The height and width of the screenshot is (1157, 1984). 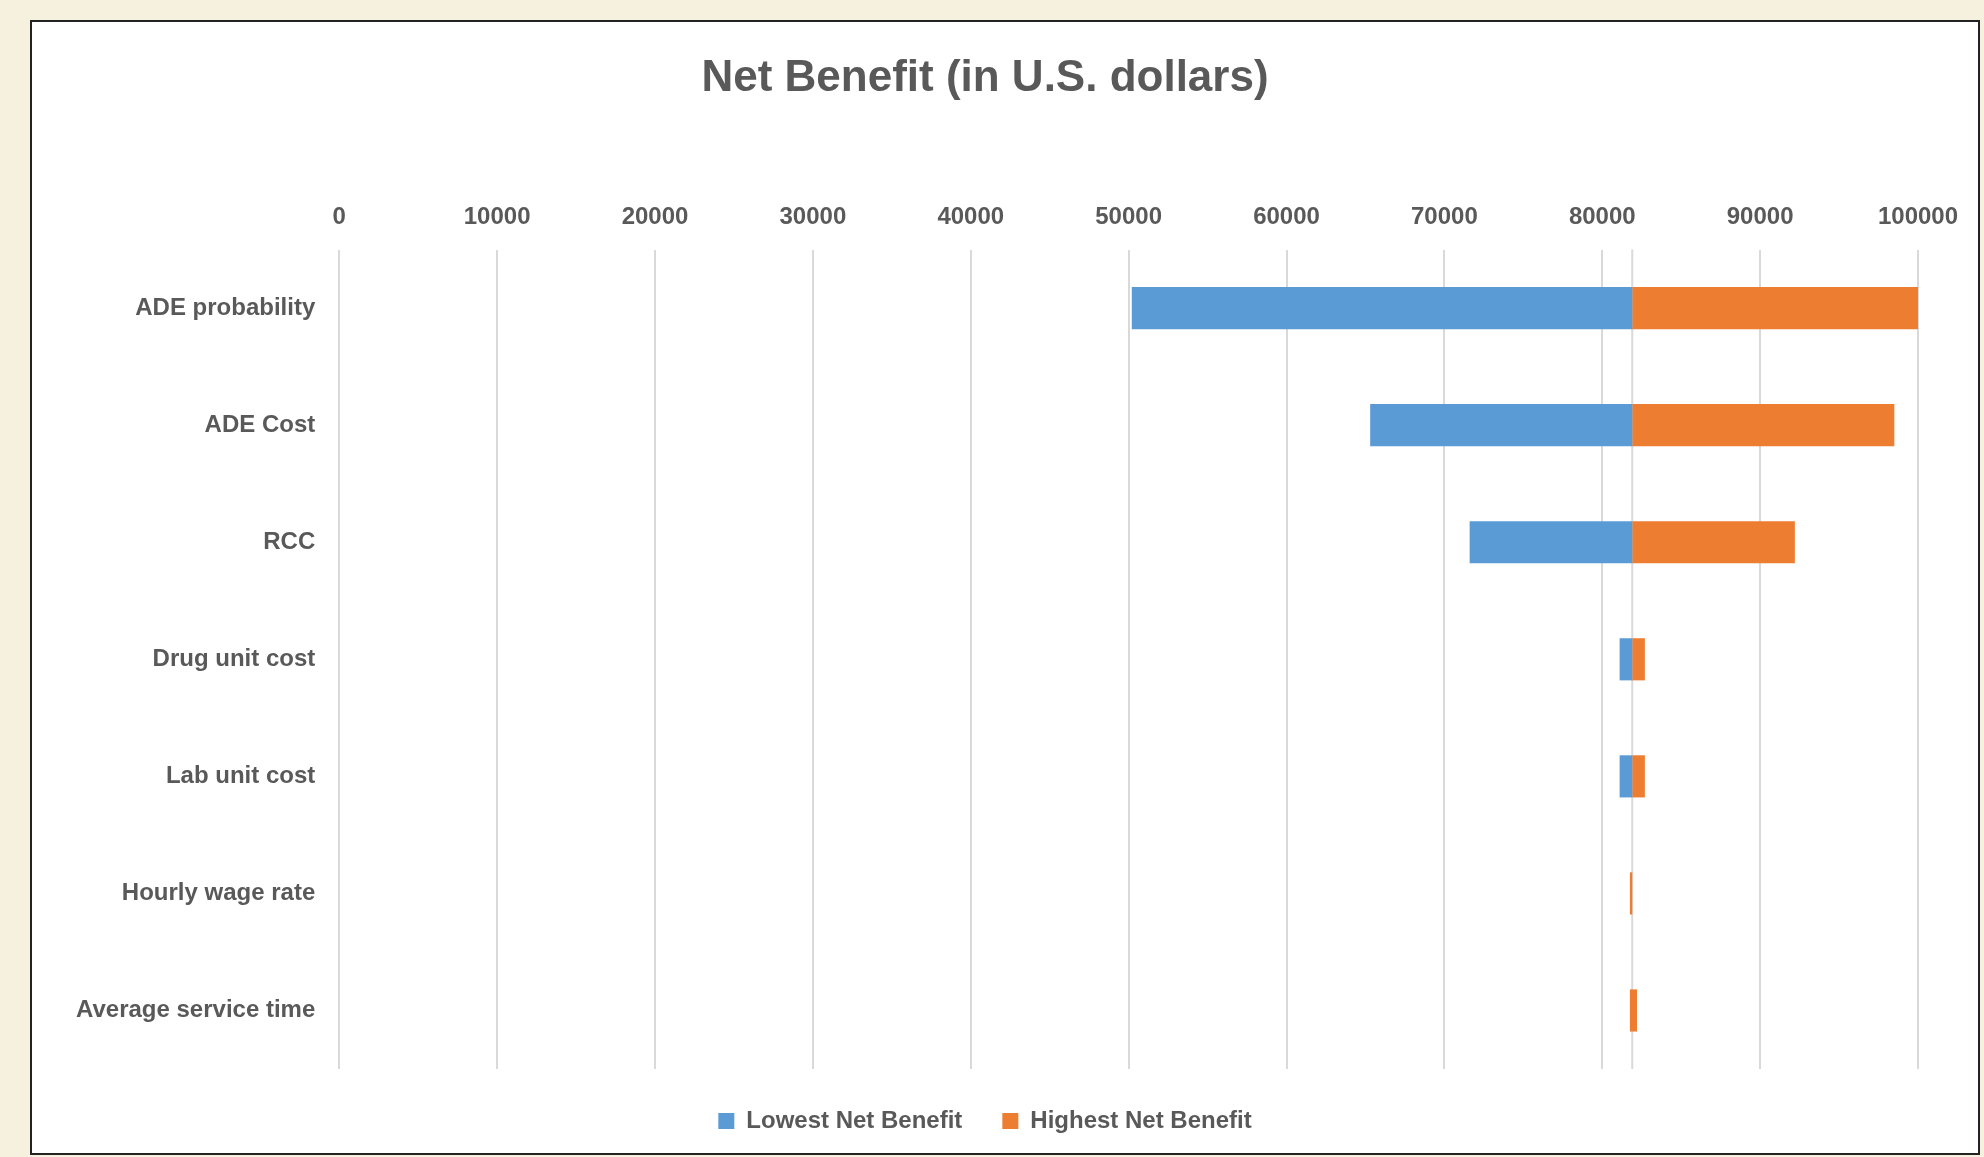 What do you see at coordinates (1760, 215) in the screenshot?
I see `x-tick-label: 90000` at bounding box center [1760, 215].